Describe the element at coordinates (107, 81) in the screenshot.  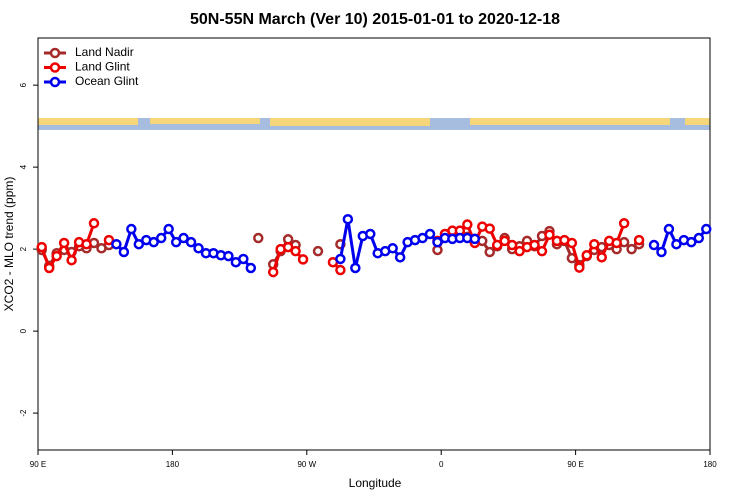
I see `legend-label: Ocean Glint` at that location.